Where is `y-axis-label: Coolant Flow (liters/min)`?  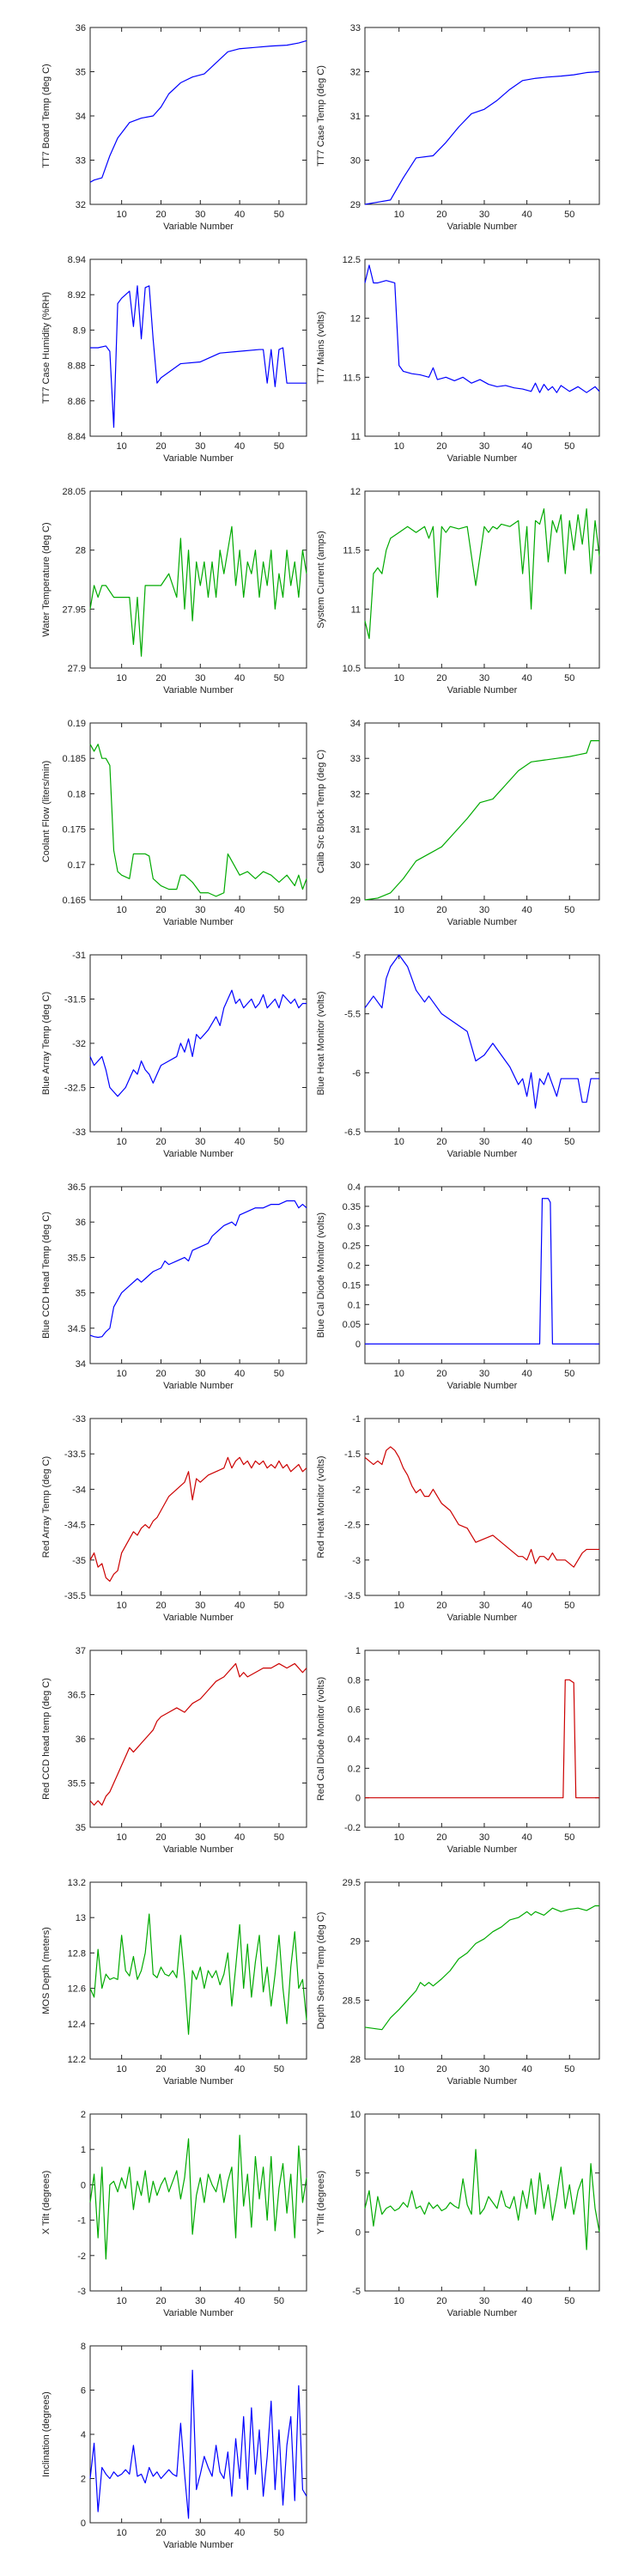 y-axis-label: Coolant Flow (liters/min) is located at coordinates (46, 812).